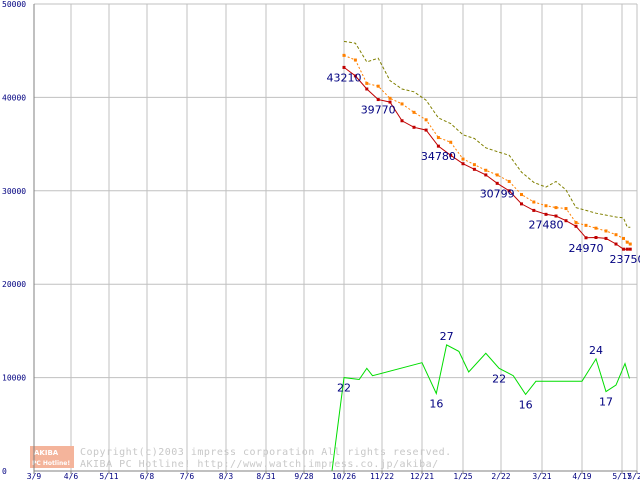  Describe the element at coordinates (14, 4) in the screenshot. I see `y-tick-label: 50000` at that location.